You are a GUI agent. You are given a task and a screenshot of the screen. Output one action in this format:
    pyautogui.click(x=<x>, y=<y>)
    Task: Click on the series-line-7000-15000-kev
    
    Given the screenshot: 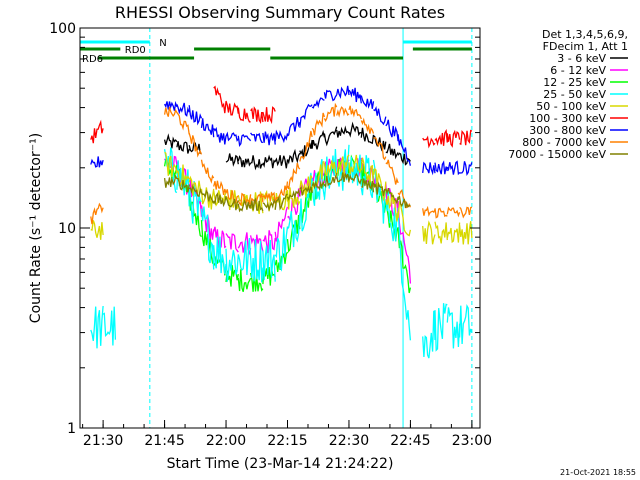 What is the action you would take?
    pyautogui.click(x=287, y=192)
    